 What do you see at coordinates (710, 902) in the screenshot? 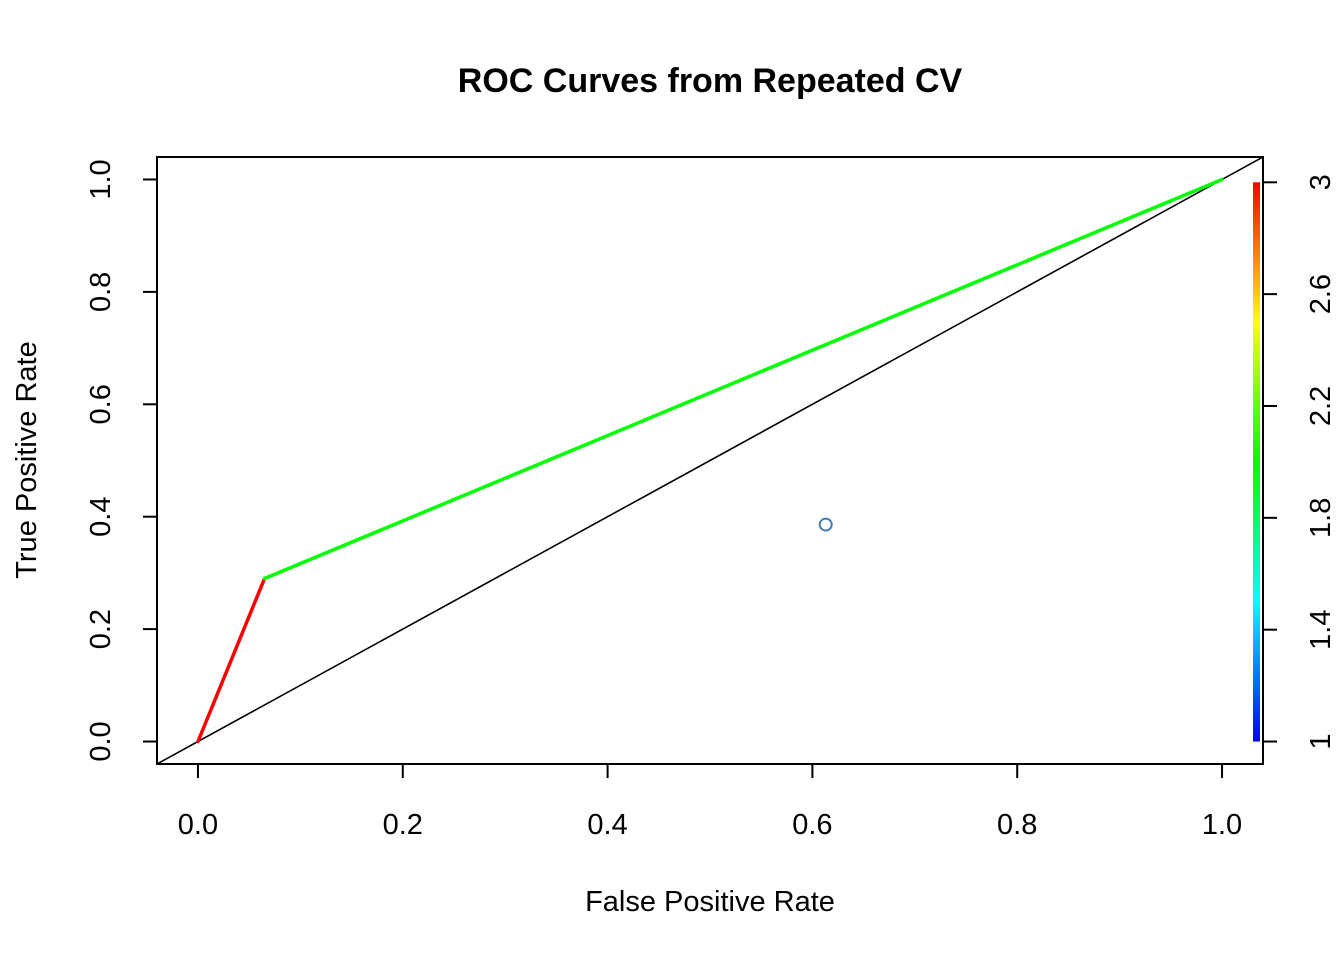
I see `x-axis-label: False Positive Rate` at bounding box center [710, 902].